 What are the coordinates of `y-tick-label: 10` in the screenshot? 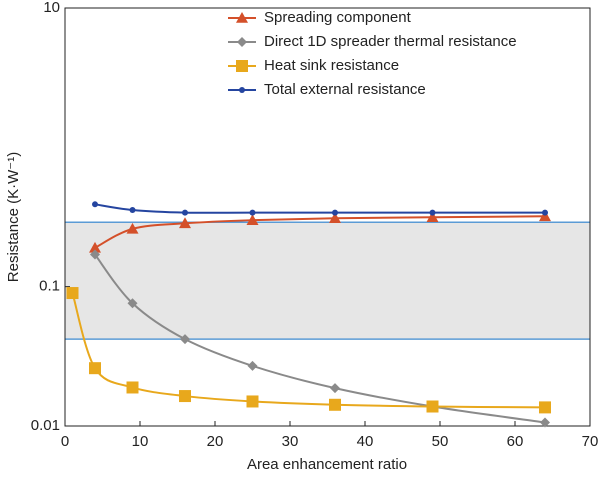 It's located at (51, 8).